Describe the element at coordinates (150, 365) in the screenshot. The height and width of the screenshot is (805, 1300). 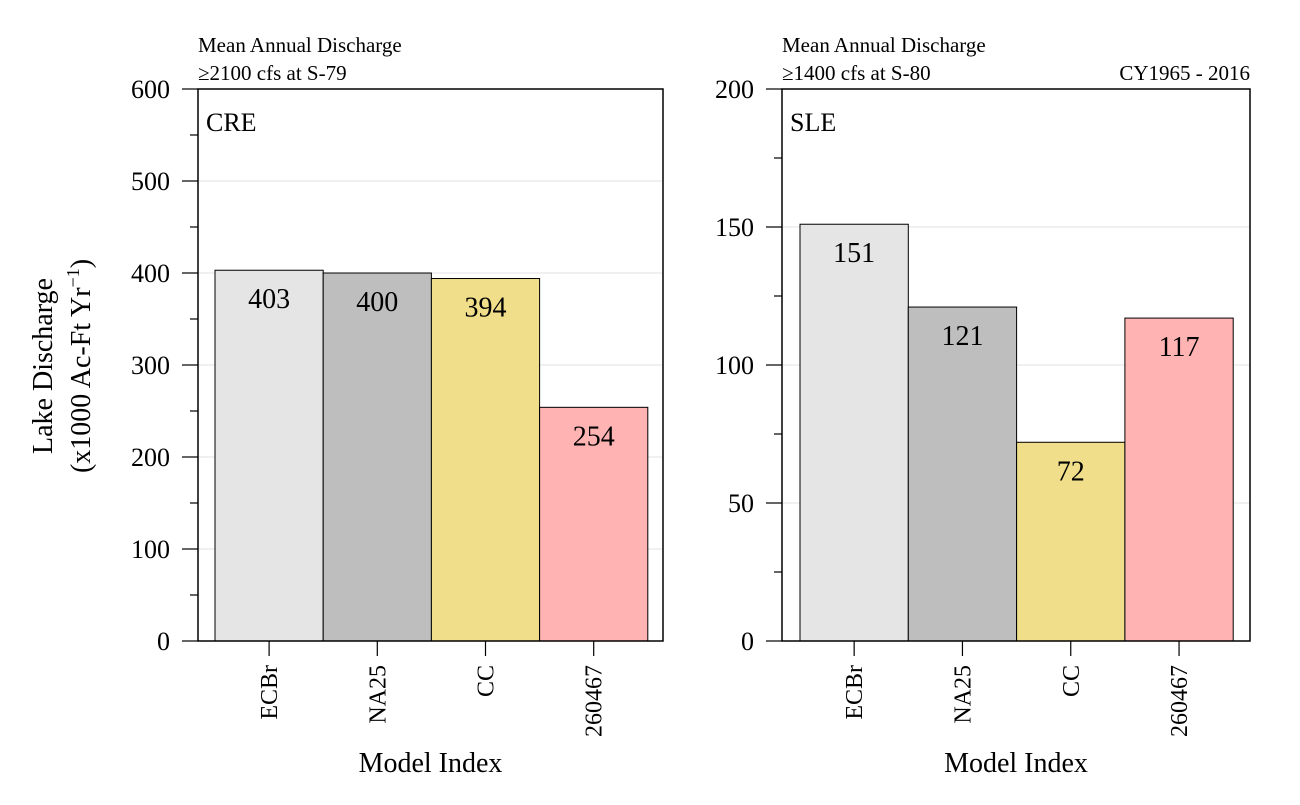
I see `y-tick-label: 300` at that location.